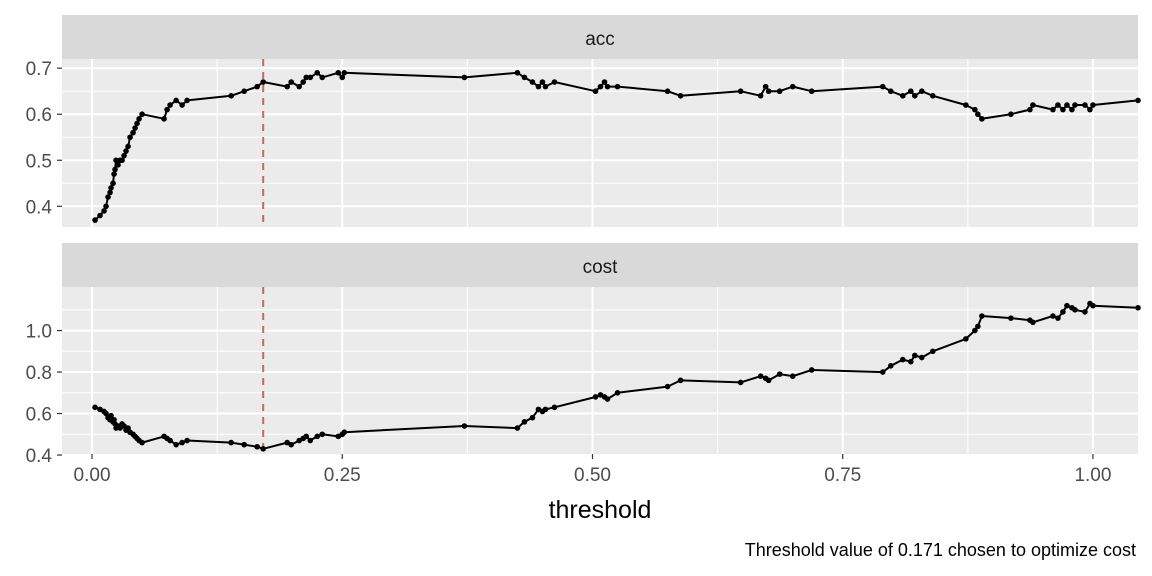 The height and width of the screenshot is (576, 1152). What do you see at coordinates (592, 475) in the screenshot?
I see `x-tick-label: 0.50` at bounding box center [592, 475].